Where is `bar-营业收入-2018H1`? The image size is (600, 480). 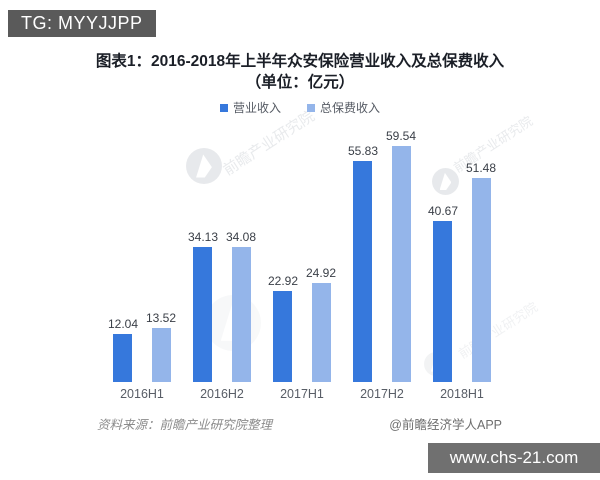 bar-营业收入-2018H1 is located at coordinates (443, 301).